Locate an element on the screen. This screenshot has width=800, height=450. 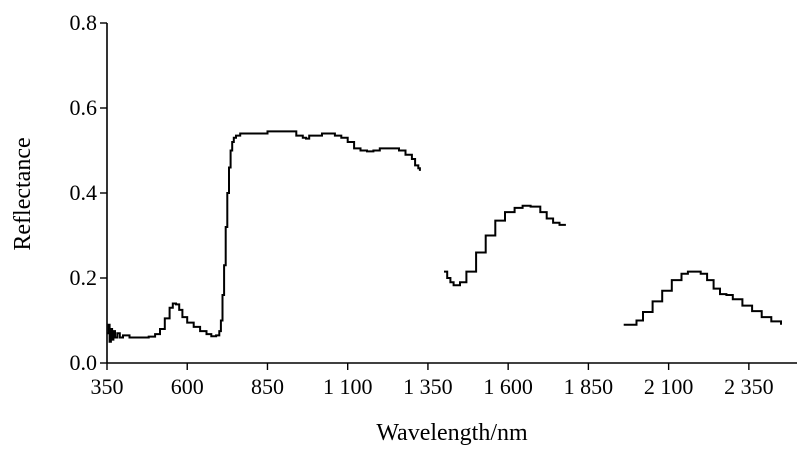
y-tick-label: 0.2 is located at coordinates (84, 277).